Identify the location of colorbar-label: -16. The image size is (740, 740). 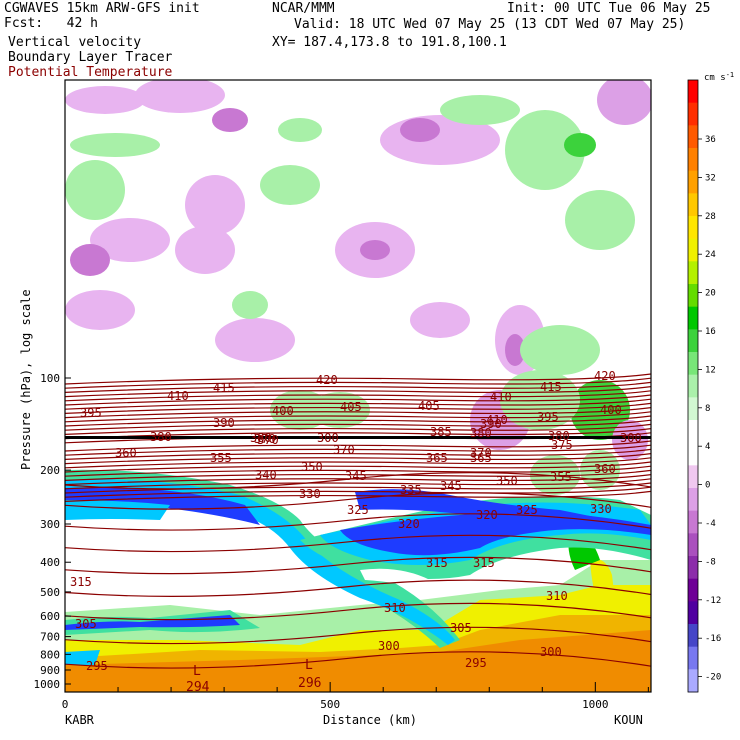
(713, 639).